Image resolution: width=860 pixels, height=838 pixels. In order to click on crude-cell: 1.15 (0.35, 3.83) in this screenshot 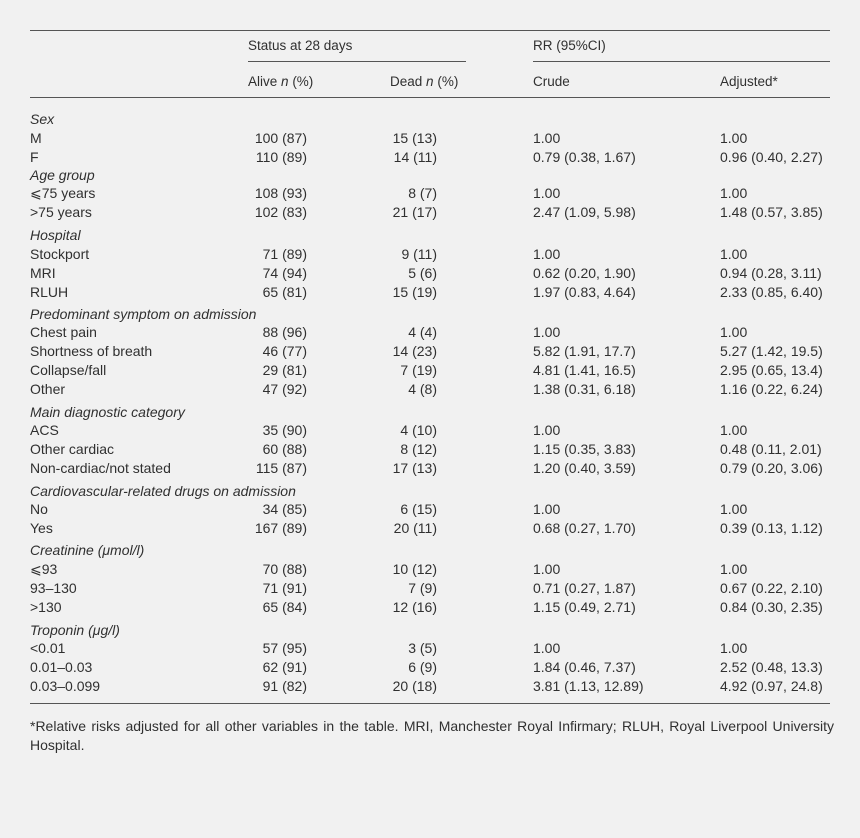, I will do `click(584, 449)`.